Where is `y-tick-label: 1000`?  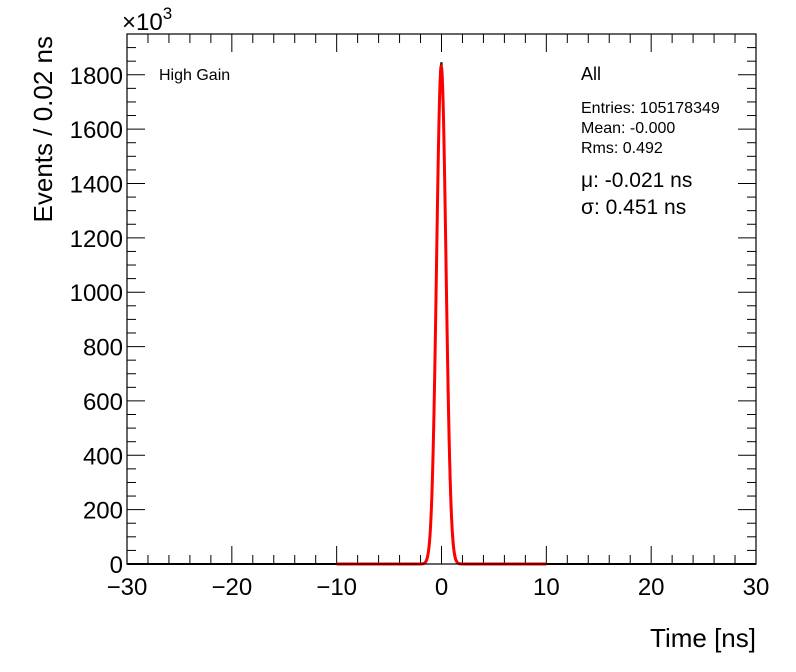 y-tick-label: 1000 is located at coordinates (96, 293).